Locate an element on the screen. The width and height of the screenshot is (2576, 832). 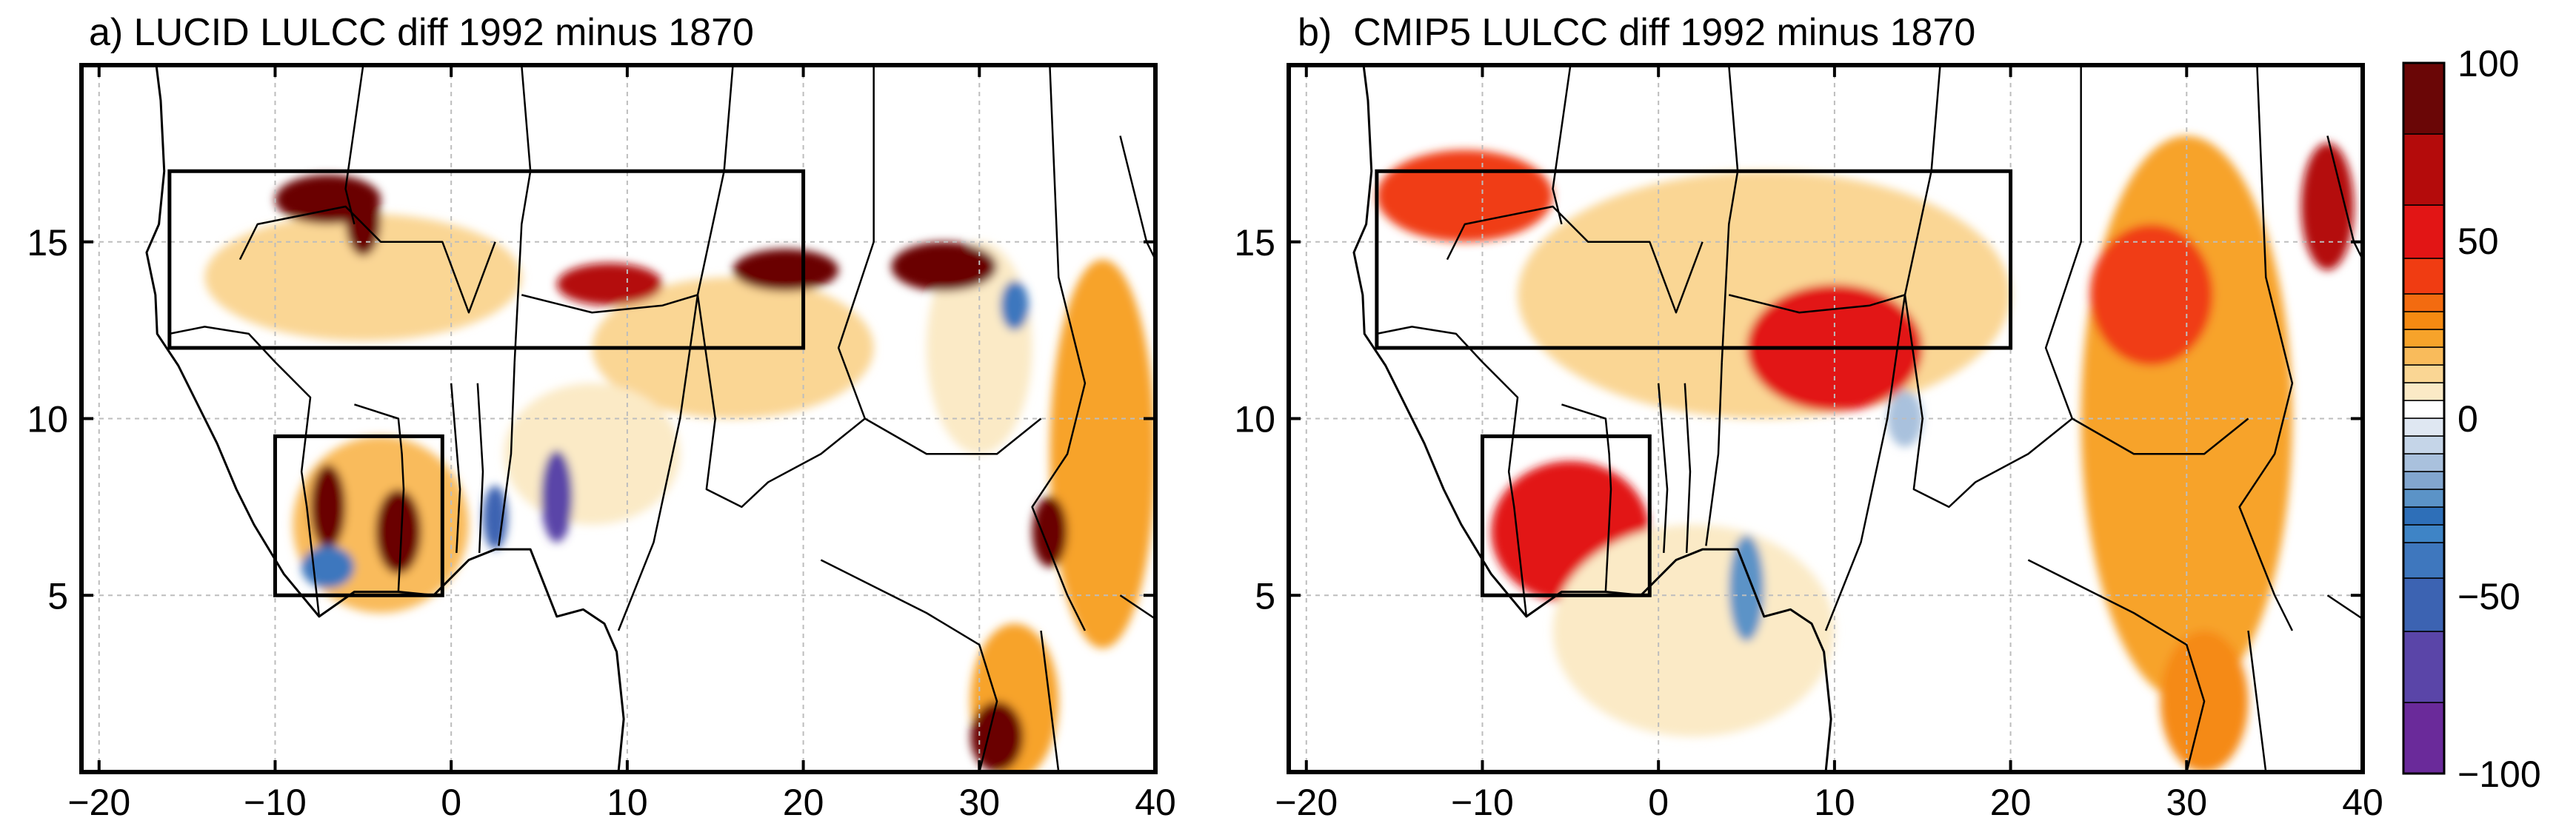
colorbar-label: 100 is located at coordinates (2488, 63).